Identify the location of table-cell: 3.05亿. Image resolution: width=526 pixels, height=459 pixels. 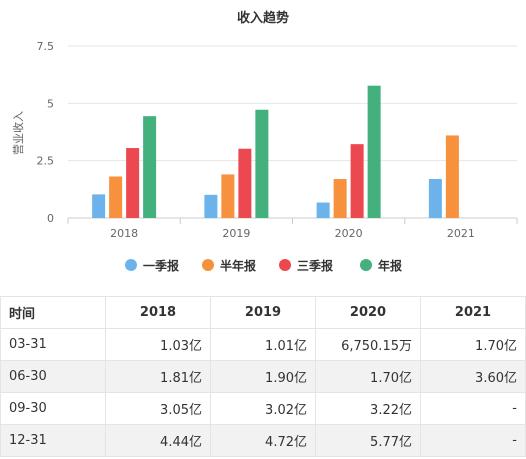
(158, 408).